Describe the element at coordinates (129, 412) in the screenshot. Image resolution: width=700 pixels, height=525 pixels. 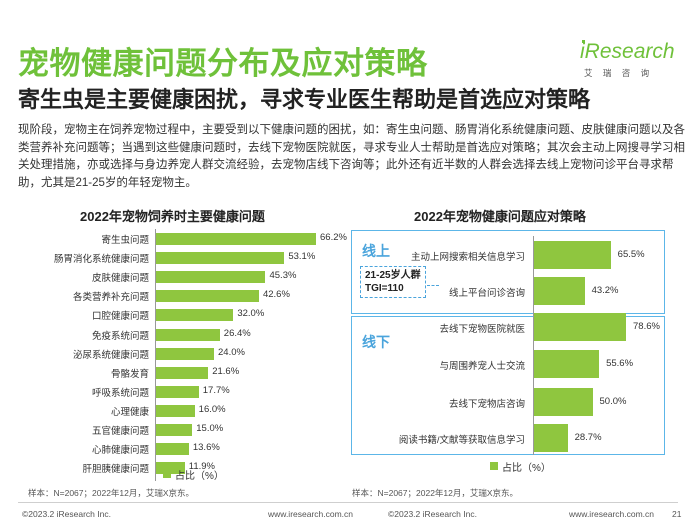
I see `left-category-label: 心理健康` at that location.